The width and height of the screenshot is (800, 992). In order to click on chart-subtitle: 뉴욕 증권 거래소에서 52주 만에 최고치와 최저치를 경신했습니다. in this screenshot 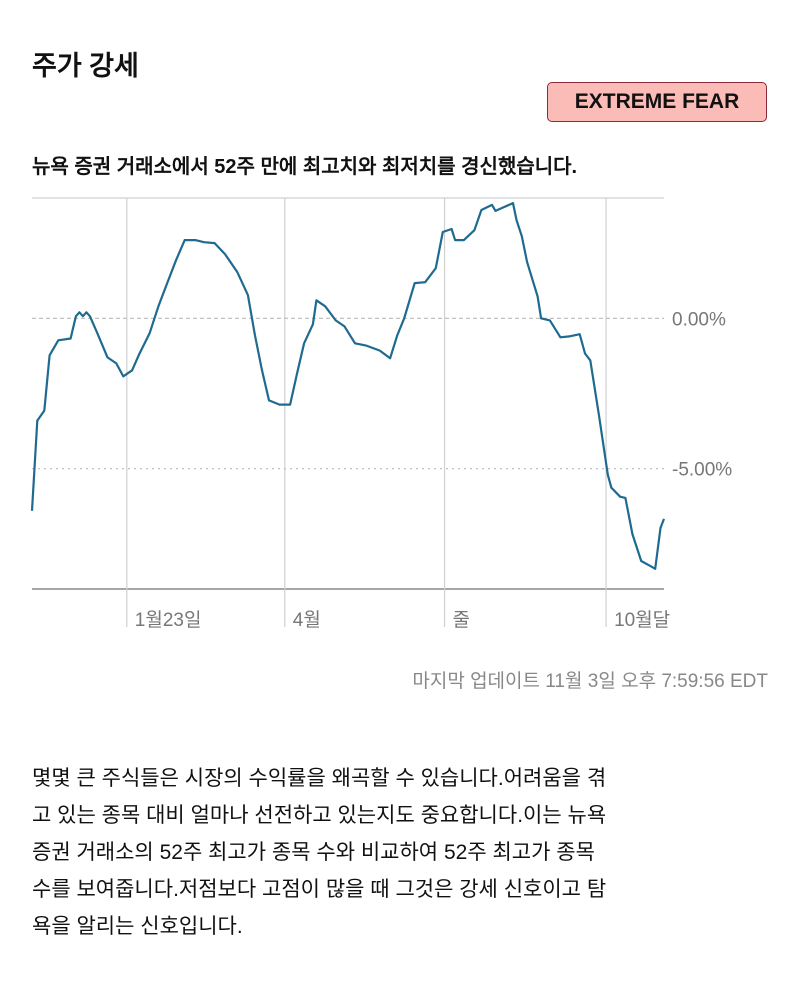, I will do `click(305, 167)`.